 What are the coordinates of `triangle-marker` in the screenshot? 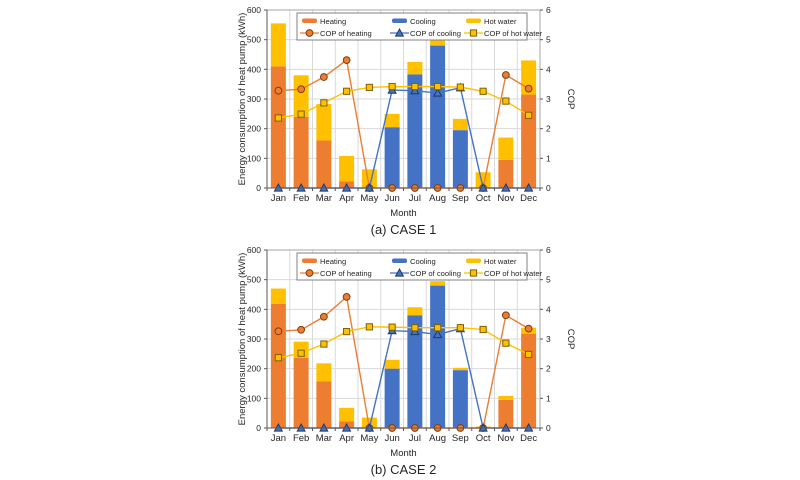 It's located at (415, 90).